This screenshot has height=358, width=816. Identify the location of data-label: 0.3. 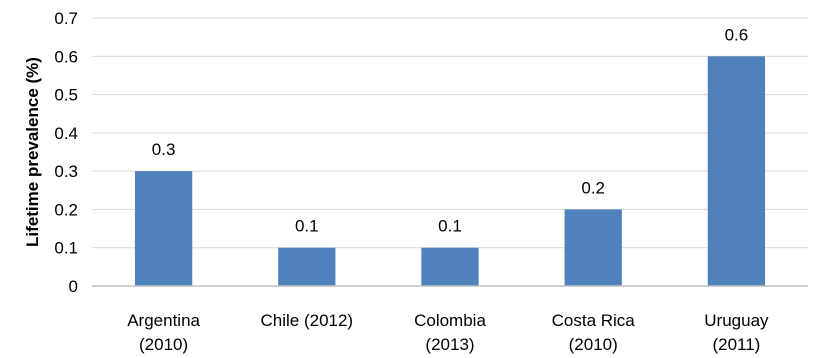
(164, 149).